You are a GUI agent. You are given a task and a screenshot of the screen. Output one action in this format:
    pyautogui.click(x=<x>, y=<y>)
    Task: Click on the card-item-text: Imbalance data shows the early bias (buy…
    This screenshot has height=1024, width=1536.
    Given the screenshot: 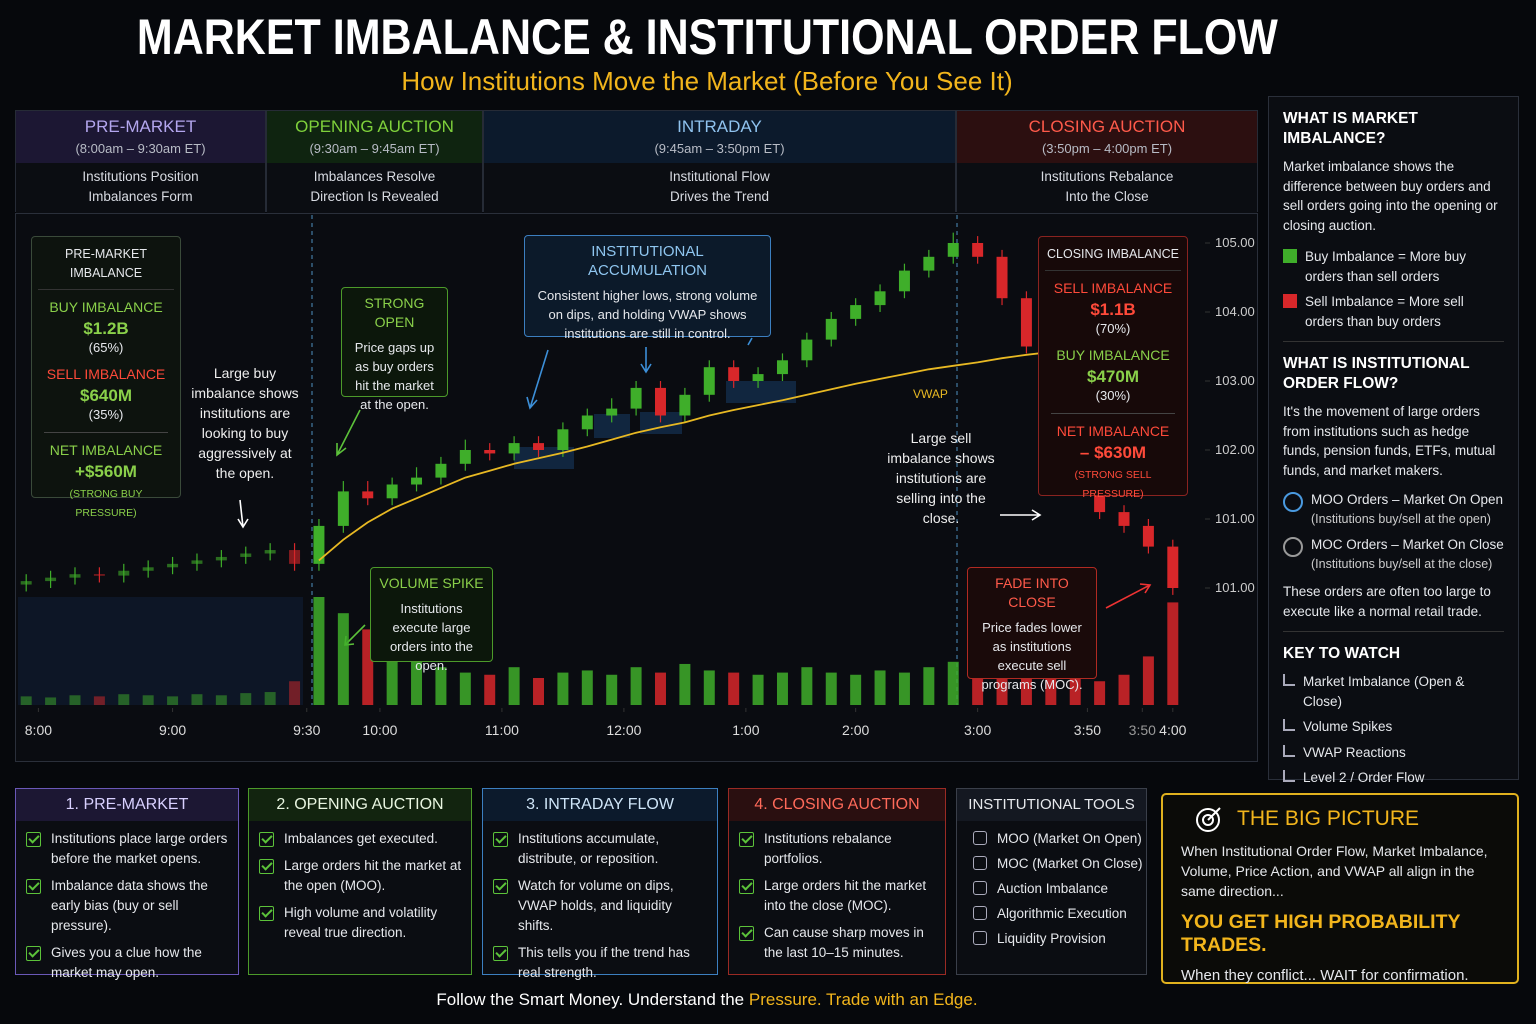 What is the action you would take?
    pyautogui.click(x=129, y=905)
    